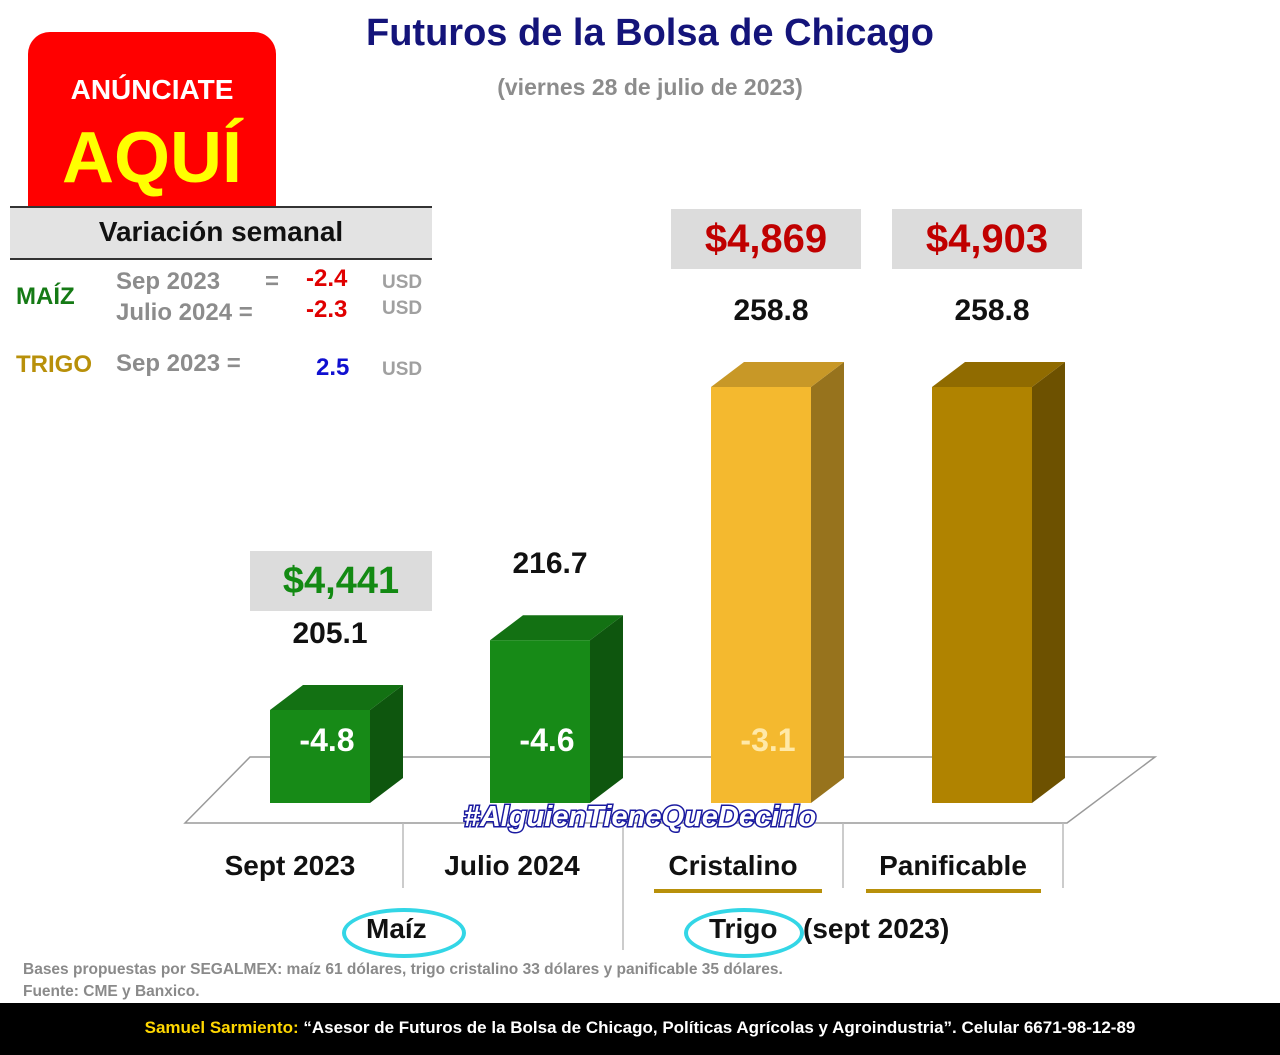  What do you see at coordinates (326, 740) in the screenshot?
I see `weekly-change-label: -4.8` at bounding box center [326, 740].